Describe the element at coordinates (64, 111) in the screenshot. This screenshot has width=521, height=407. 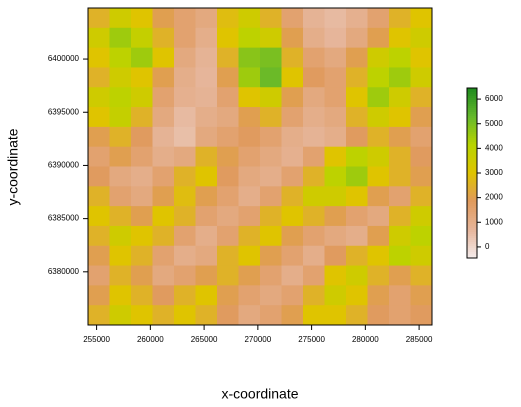
I see `y-tick-label: 6395000` at that location.